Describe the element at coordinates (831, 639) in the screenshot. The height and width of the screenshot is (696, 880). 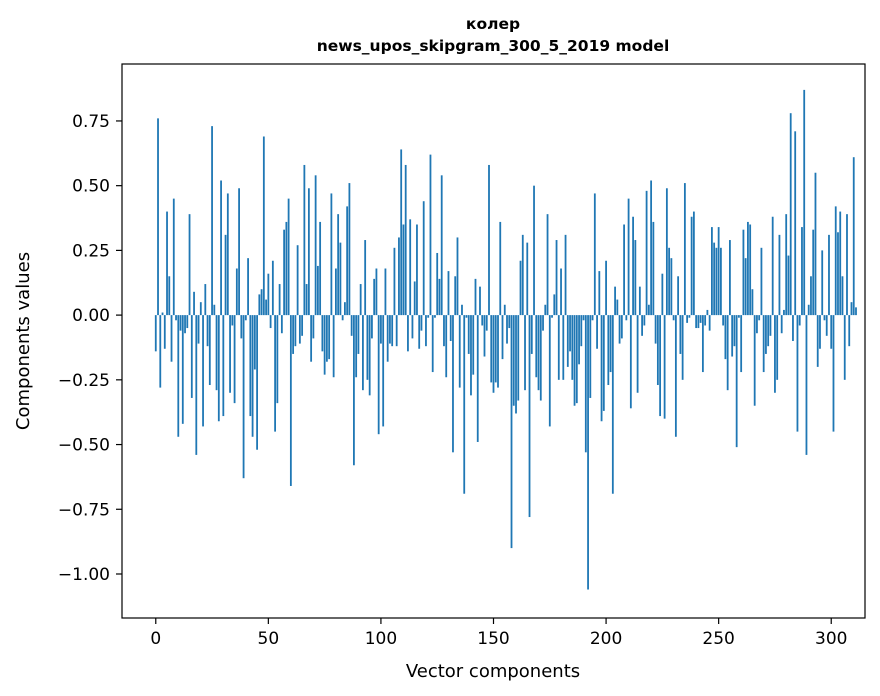
I see `x-tick-label: 300` at that location.